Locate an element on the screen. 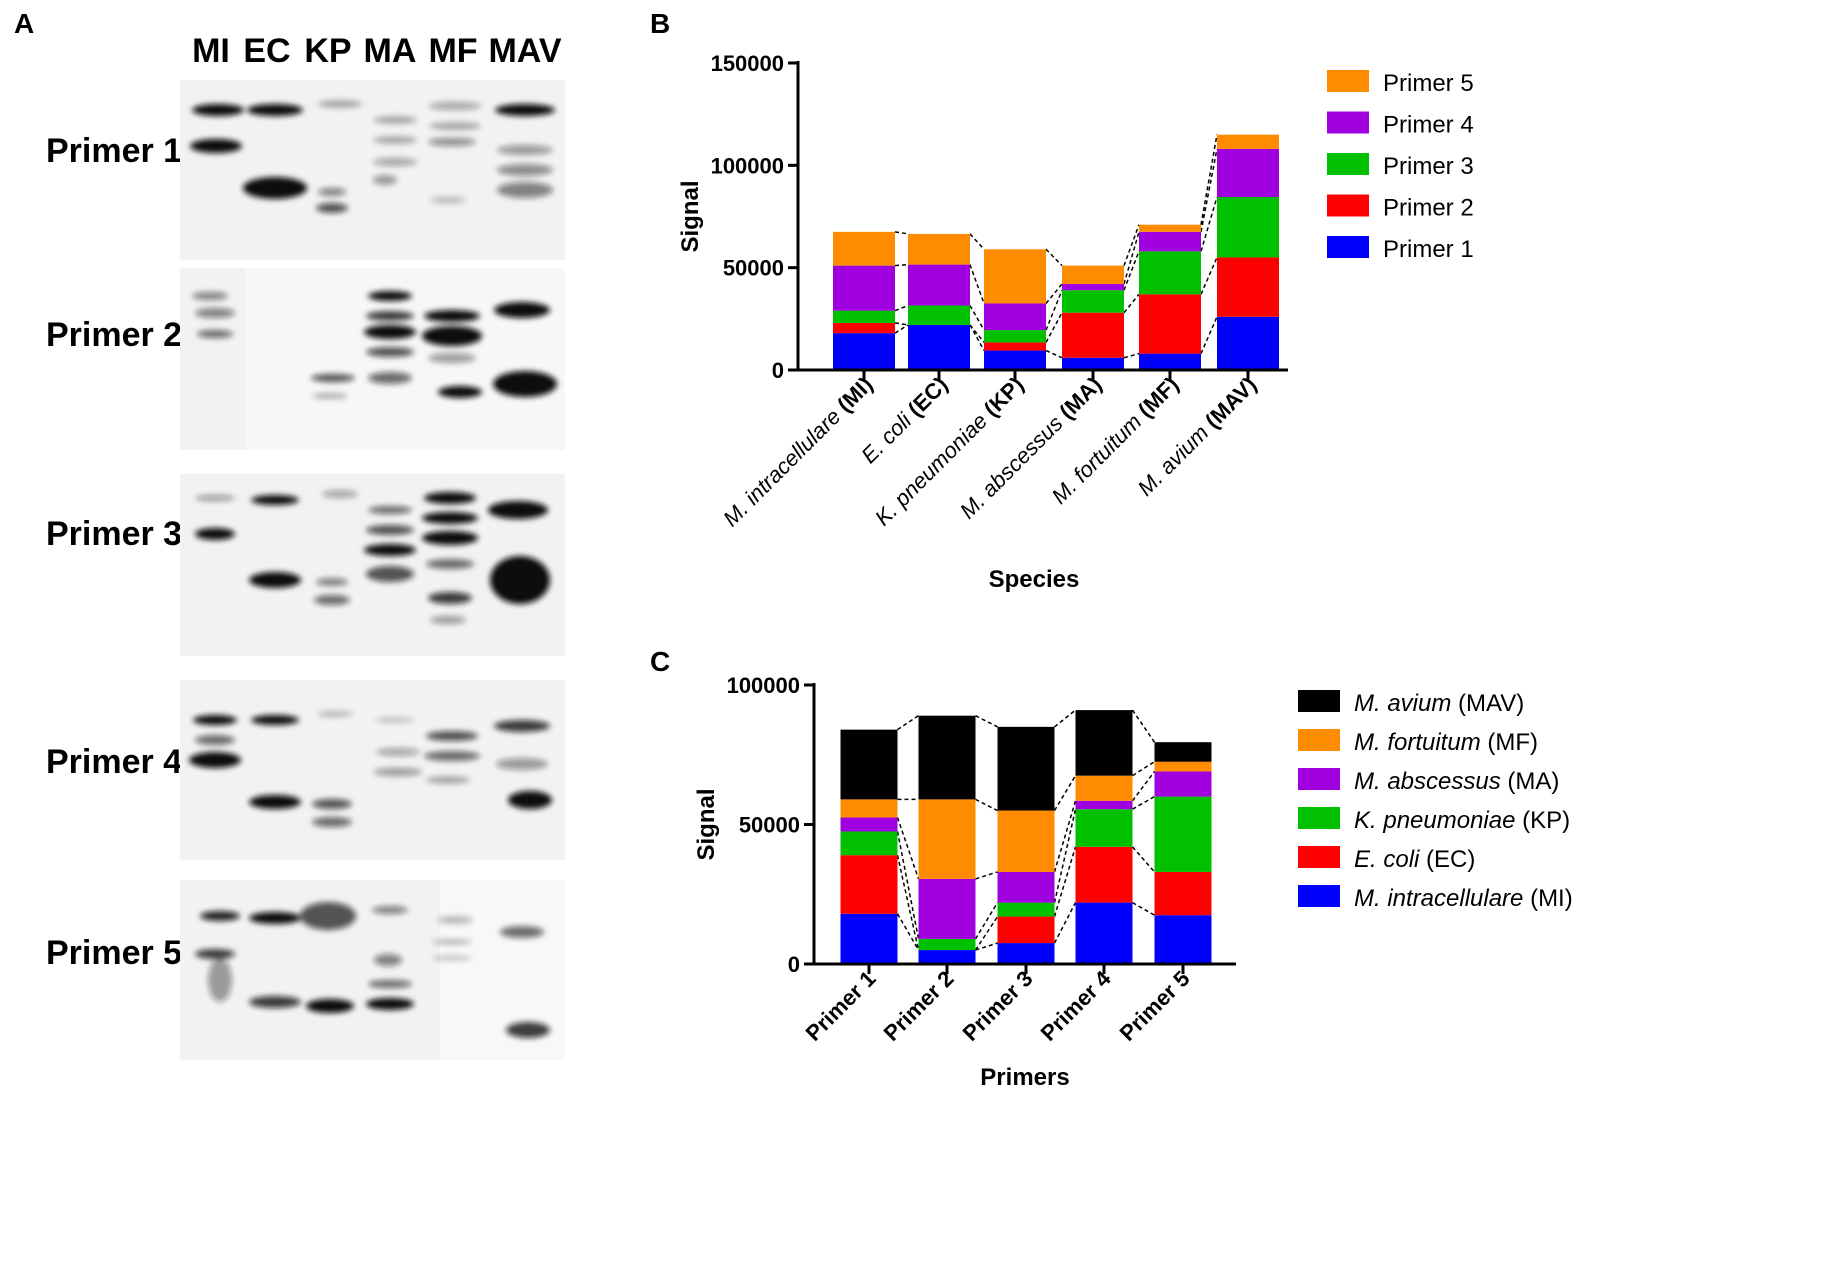  legend-label-primer-5: Primer 5 is located at coordinates (1428, 83).